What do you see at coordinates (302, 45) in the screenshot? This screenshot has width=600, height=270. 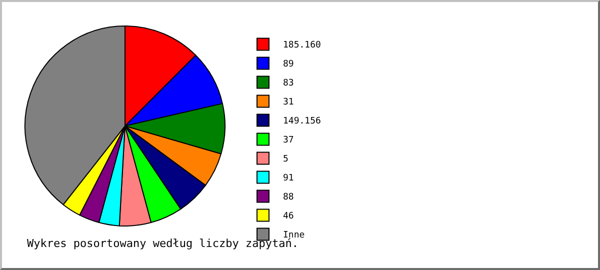 I see `legend-label: 185.160` at bounding box center [302, 45].